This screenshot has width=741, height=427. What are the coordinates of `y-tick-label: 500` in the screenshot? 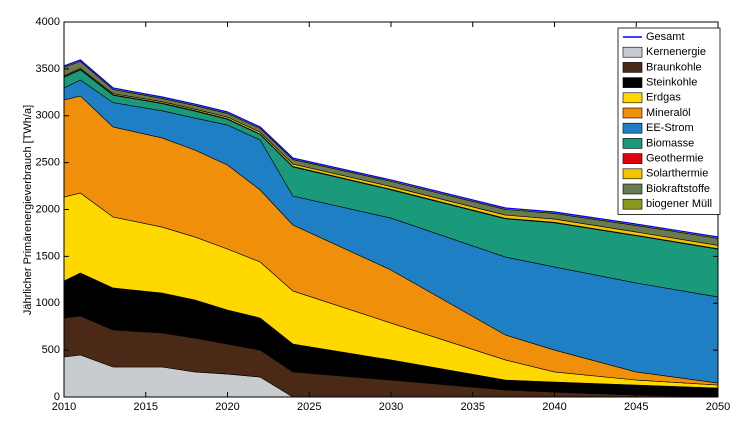 It's located at (51, 350).